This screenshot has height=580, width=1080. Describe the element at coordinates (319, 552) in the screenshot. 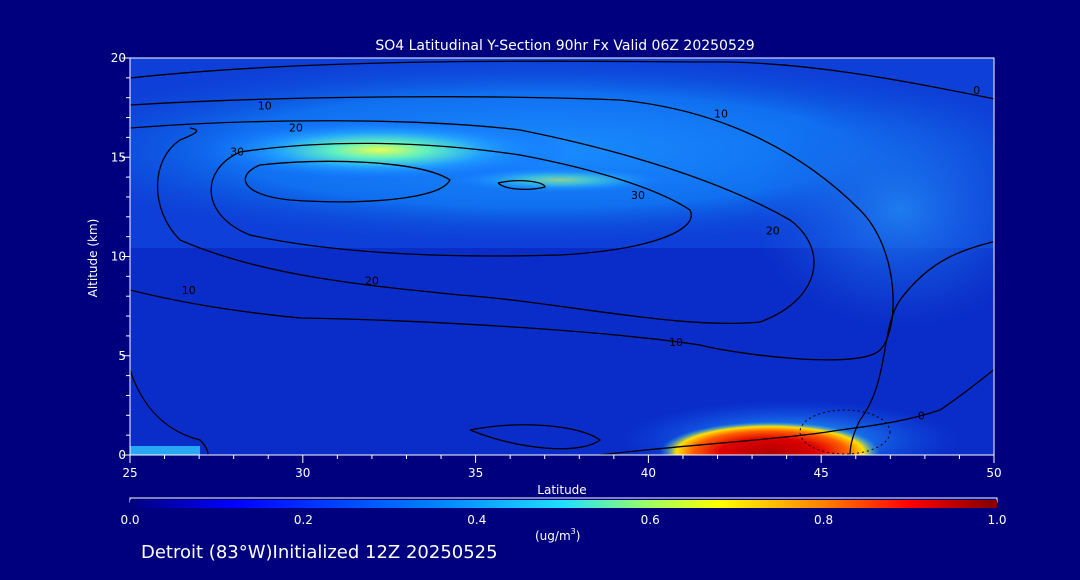

I see `init-info: Detroit (83°W)Initialized 12Z 20250525` at that location.